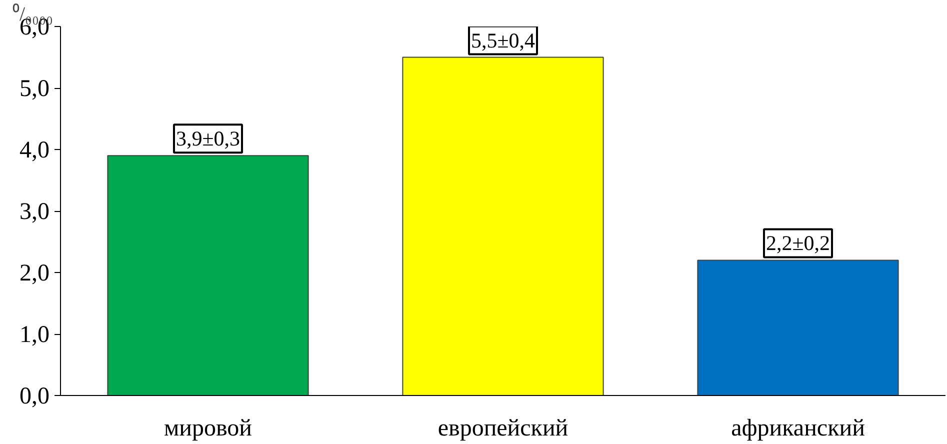  I want to click on x-tick-label: мировой, so click(208, 429).